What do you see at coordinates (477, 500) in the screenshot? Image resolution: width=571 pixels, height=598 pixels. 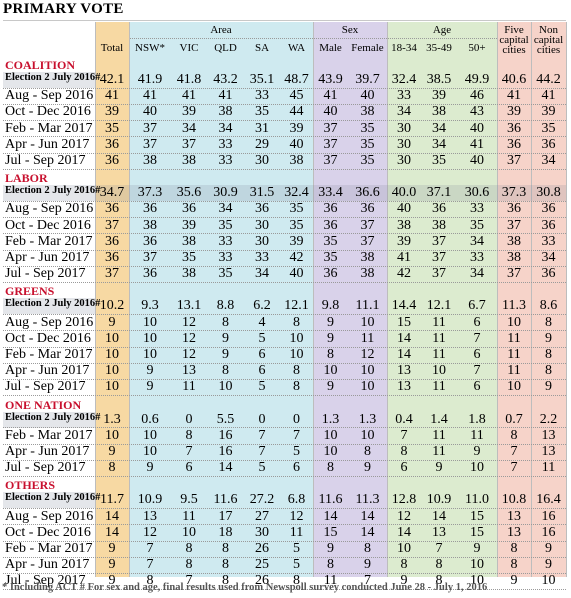 I see `table-cell: 11.0` at bounding box center [477, 500].